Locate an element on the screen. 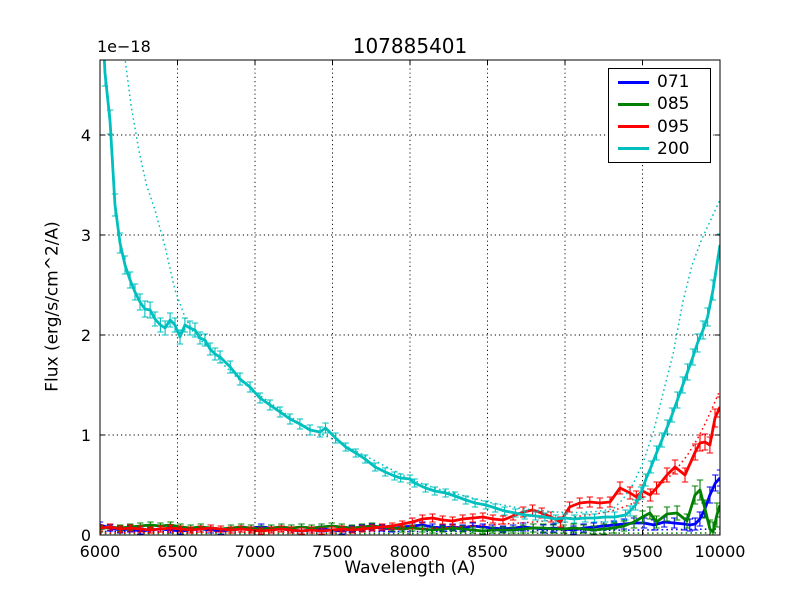 This screenshot has width=800, height=600. x-tick-label: 10000 is located at coordinates (720, 551).